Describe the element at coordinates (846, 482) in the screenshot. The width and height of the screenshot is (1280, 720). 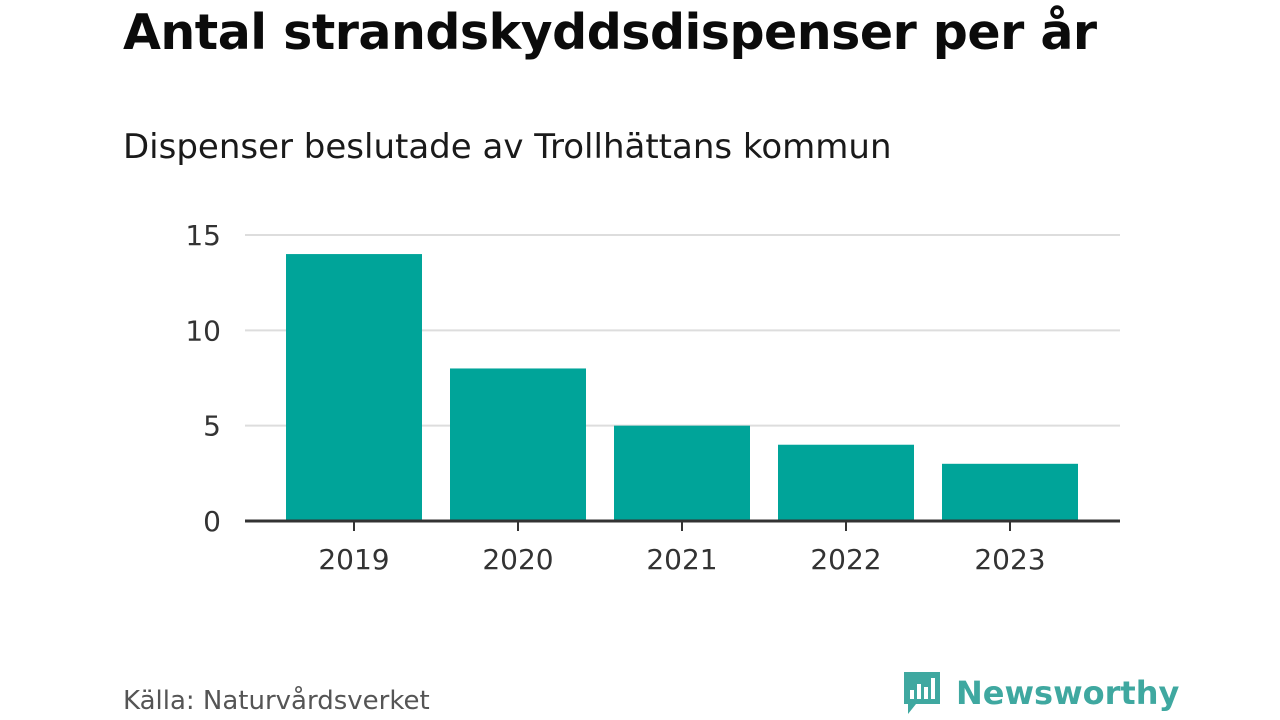
I see `bar-2022` at that location.